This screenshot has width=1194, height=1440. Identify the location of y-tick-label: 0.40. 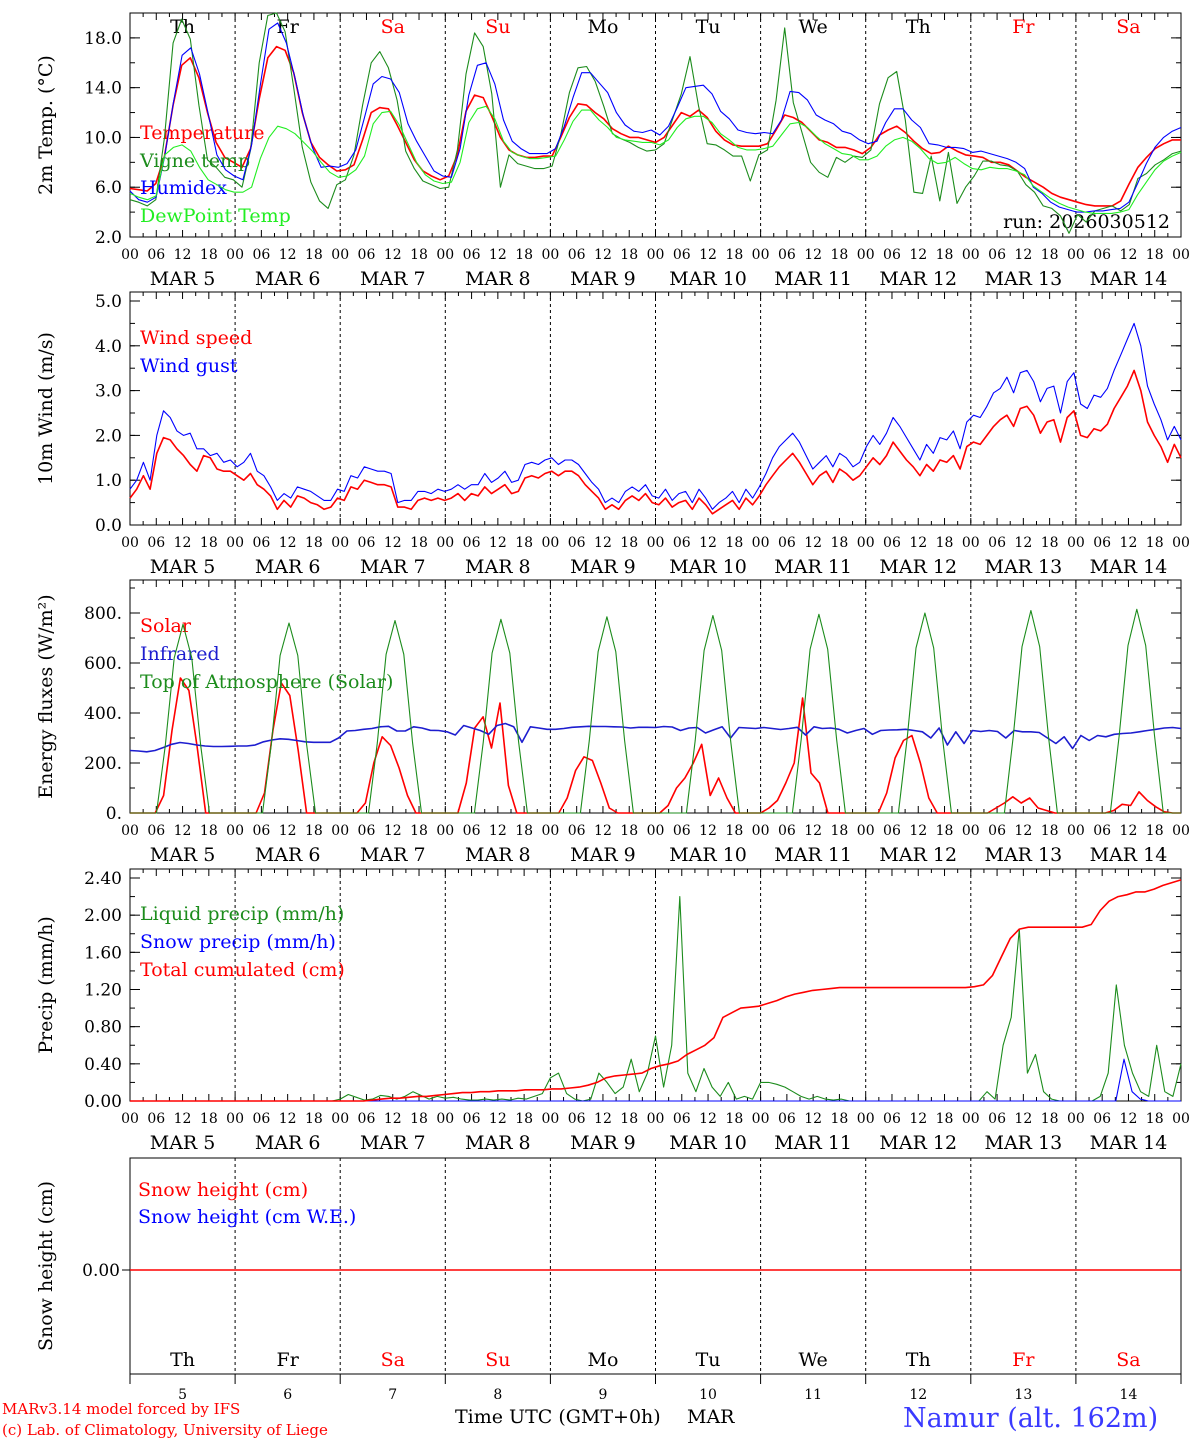
(103, 1065).